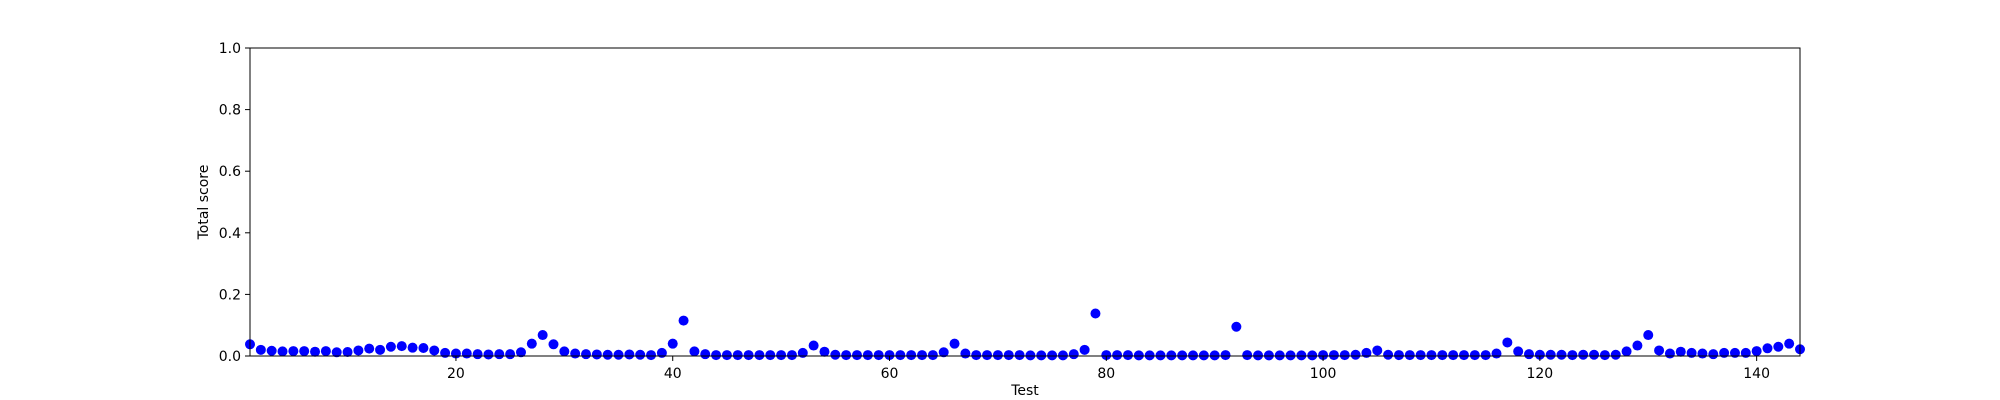 The width and height of the screenshot is (2000, 400). What do you see at coordinates (1024, 391) in the screenshot?
I see `x-axis-title: Test` at bounding box center [1024, 391].